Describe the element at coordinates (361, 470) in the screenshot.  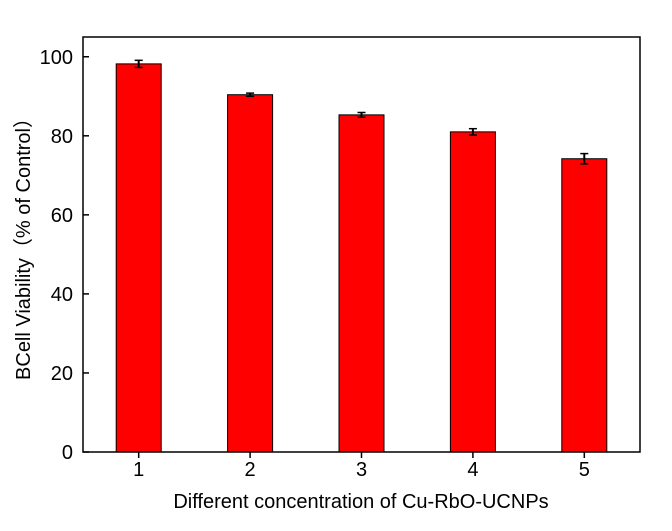
I see `x-tick-label-3: 3` at that location.